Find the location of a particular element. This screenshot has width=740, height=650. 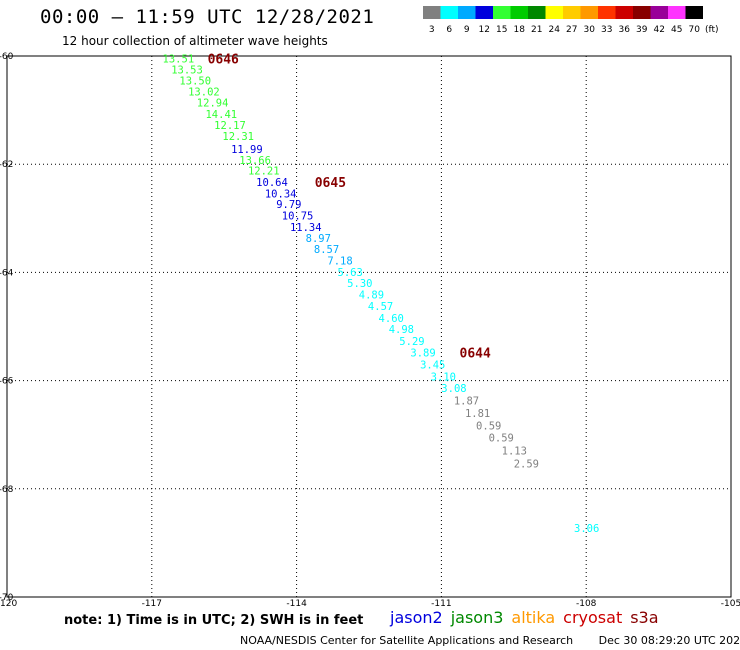

satellite-altika: altika is located at coordinates (533, 617).